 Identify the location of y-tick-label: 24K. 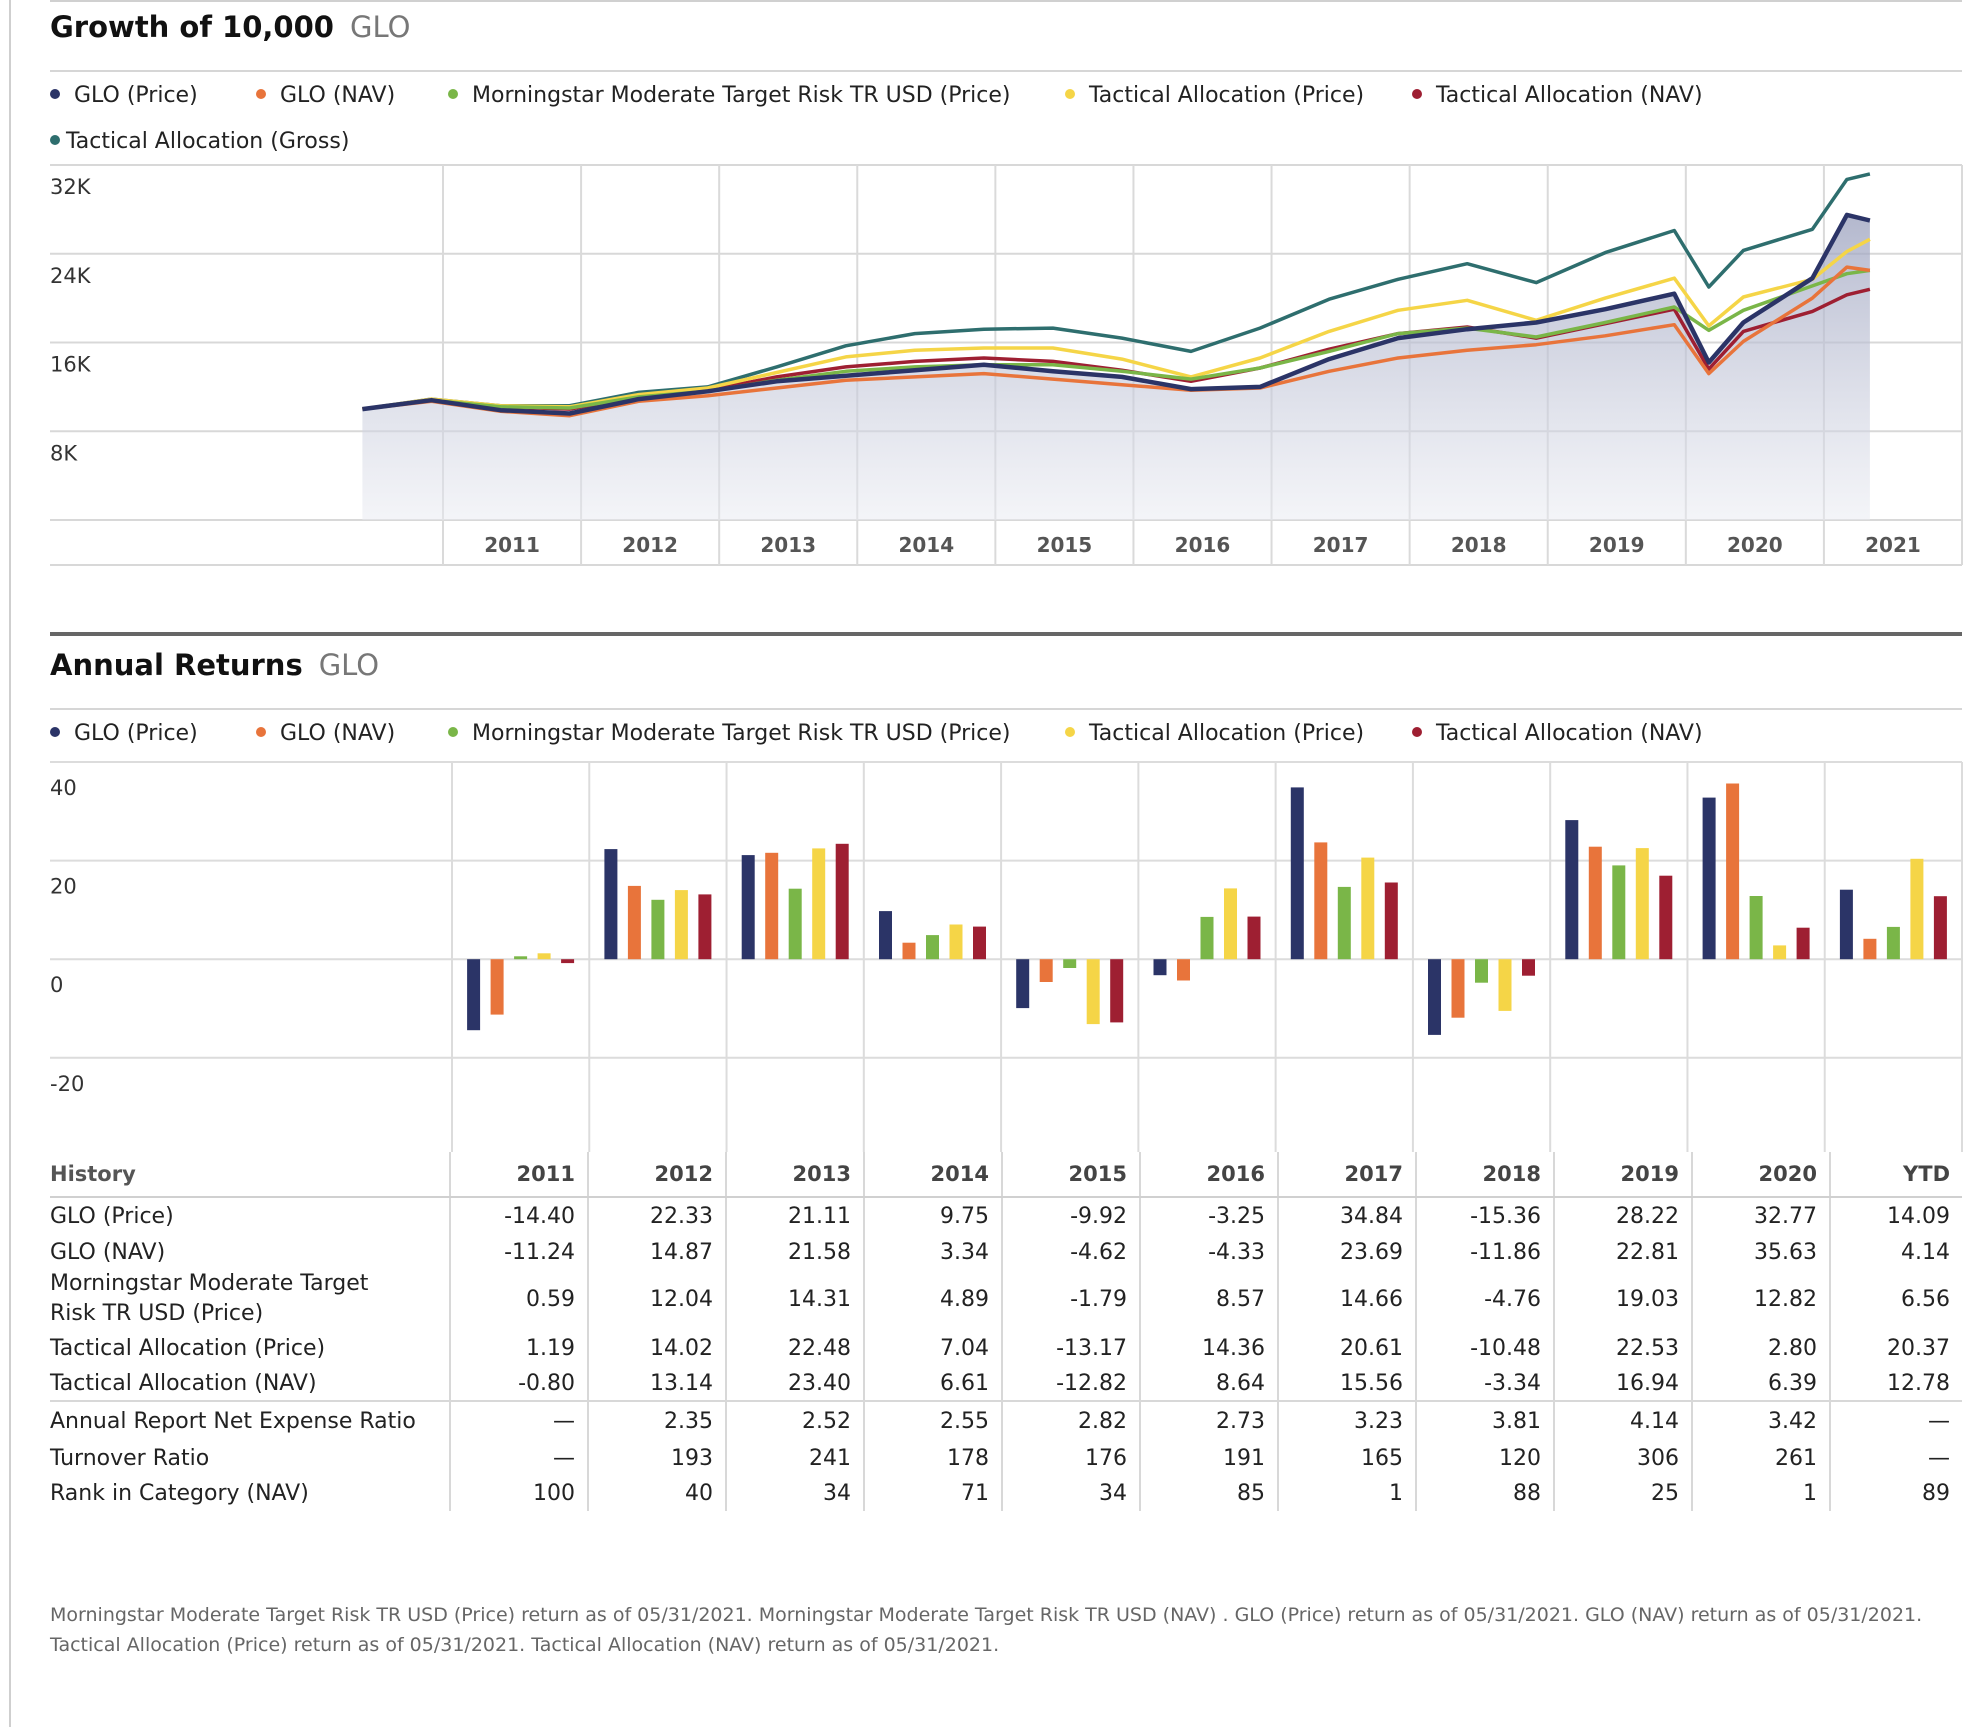
(71, 276).